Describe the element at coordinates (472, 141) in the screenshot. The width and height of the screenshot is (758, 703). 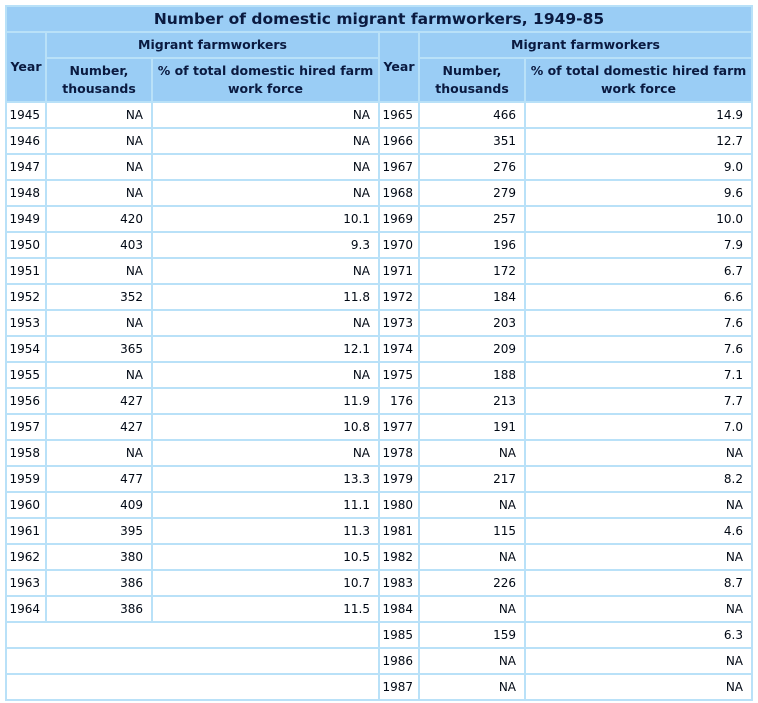
I see `number-cell: 351` at that location.